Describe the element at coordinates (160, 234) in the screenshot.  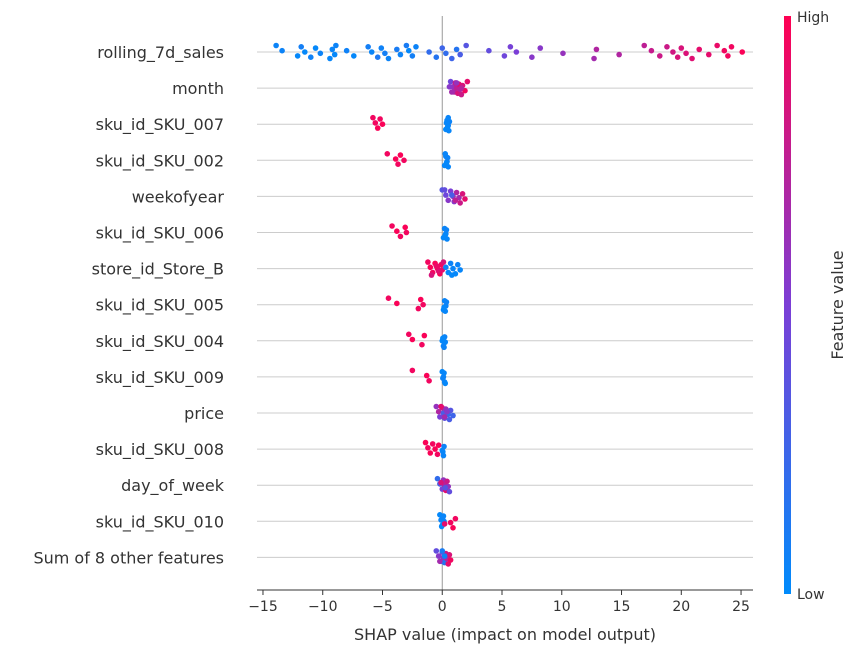
I see `feature-label: sku_id_SKU_006` at that location.